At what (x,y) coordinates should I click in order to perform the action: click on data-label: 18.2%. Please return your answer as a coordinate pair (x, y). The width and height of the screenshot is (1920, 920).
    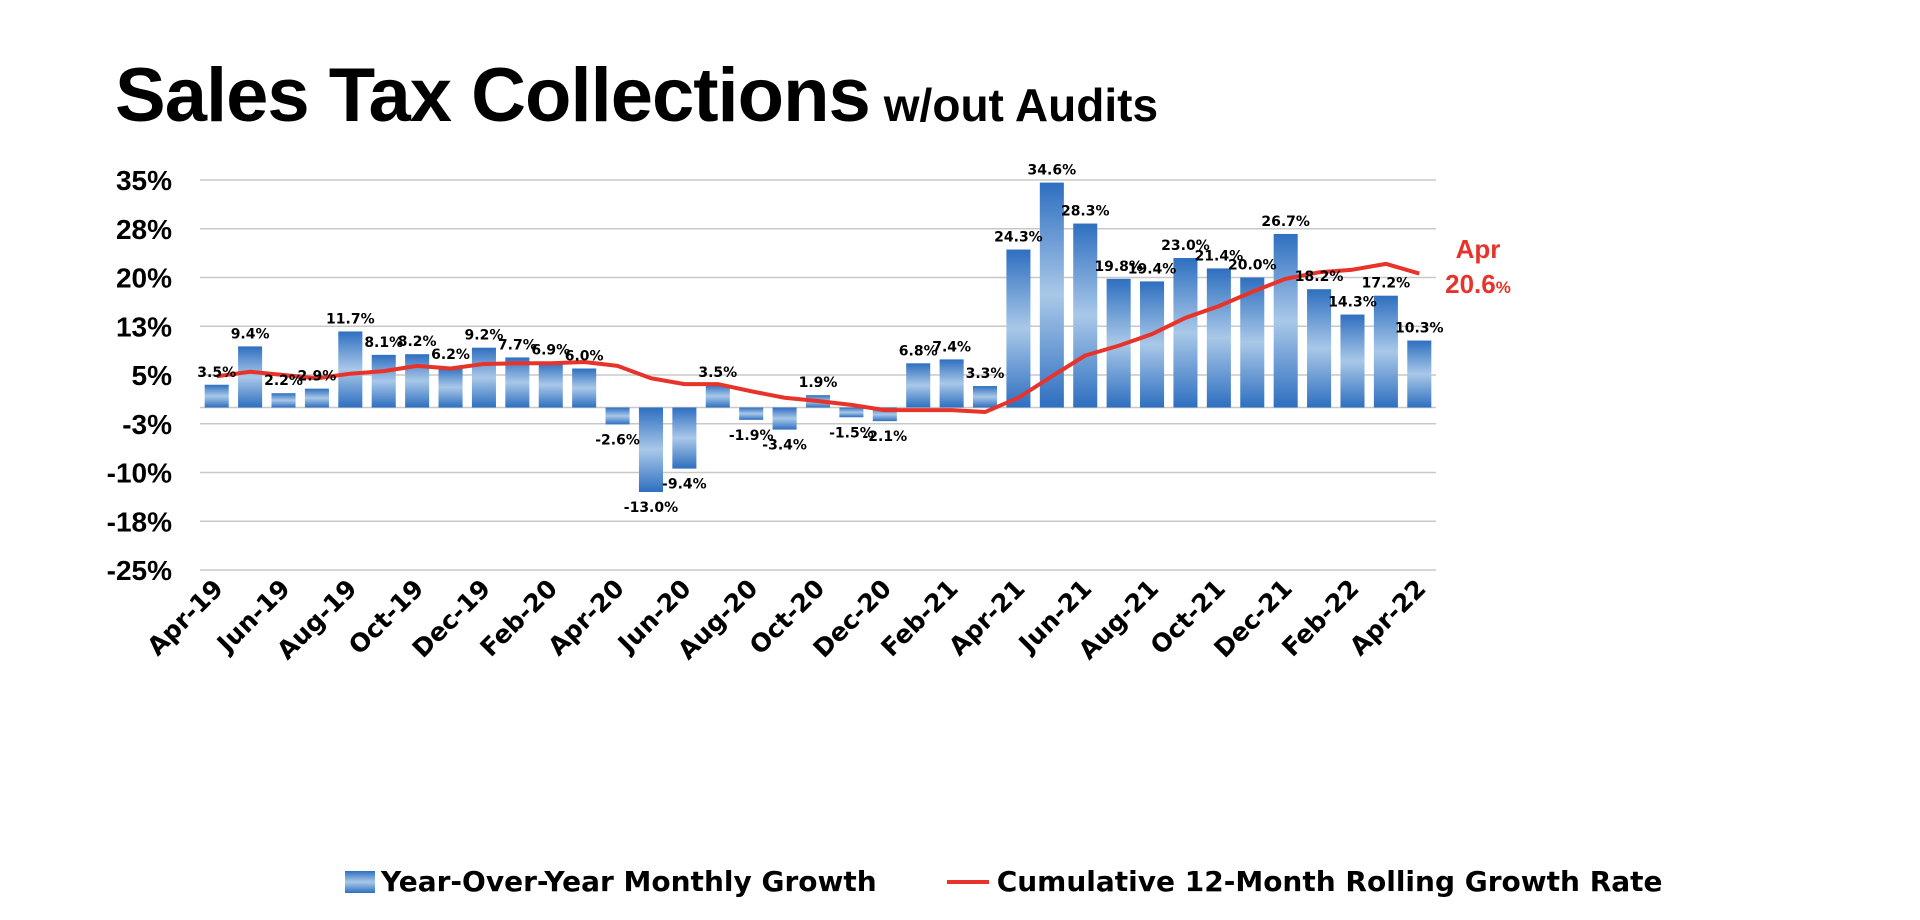
    Looking at the image, I should click on (1319, 277).